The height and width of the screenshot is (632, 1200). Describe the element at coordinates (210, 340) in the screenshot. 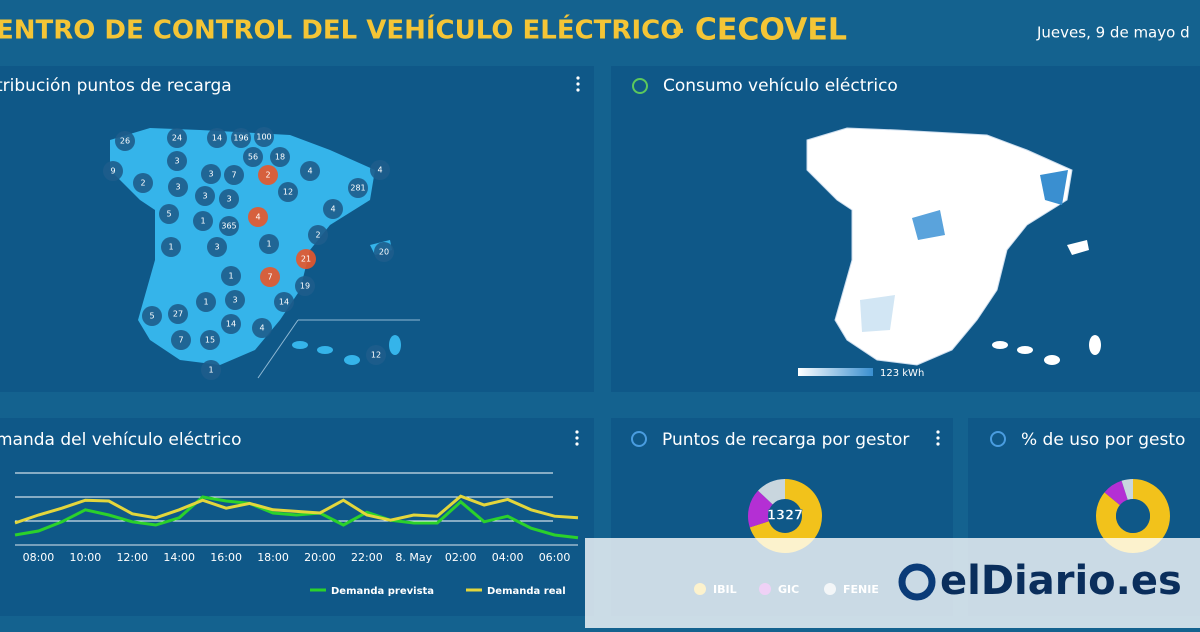

I see `map-count: 15` at that location.